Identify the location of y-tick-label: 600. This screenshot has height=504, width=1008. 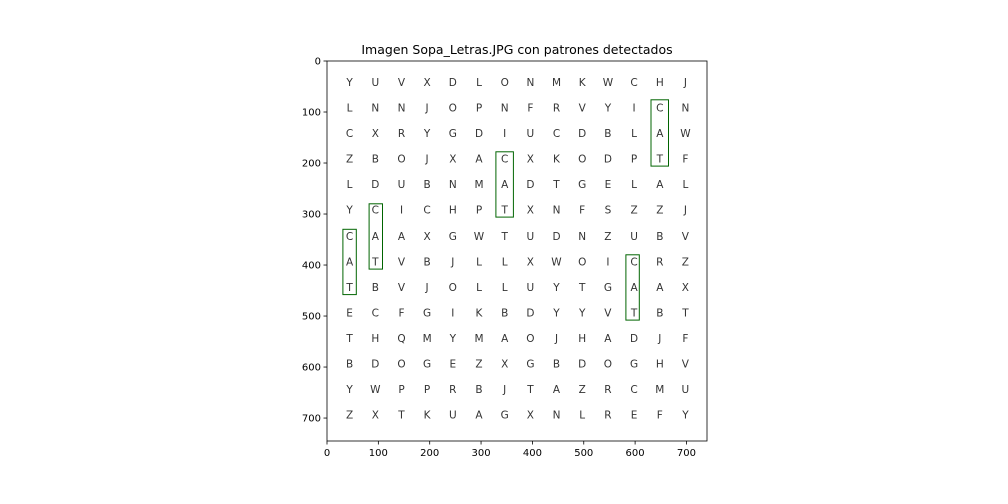
(311, 368).